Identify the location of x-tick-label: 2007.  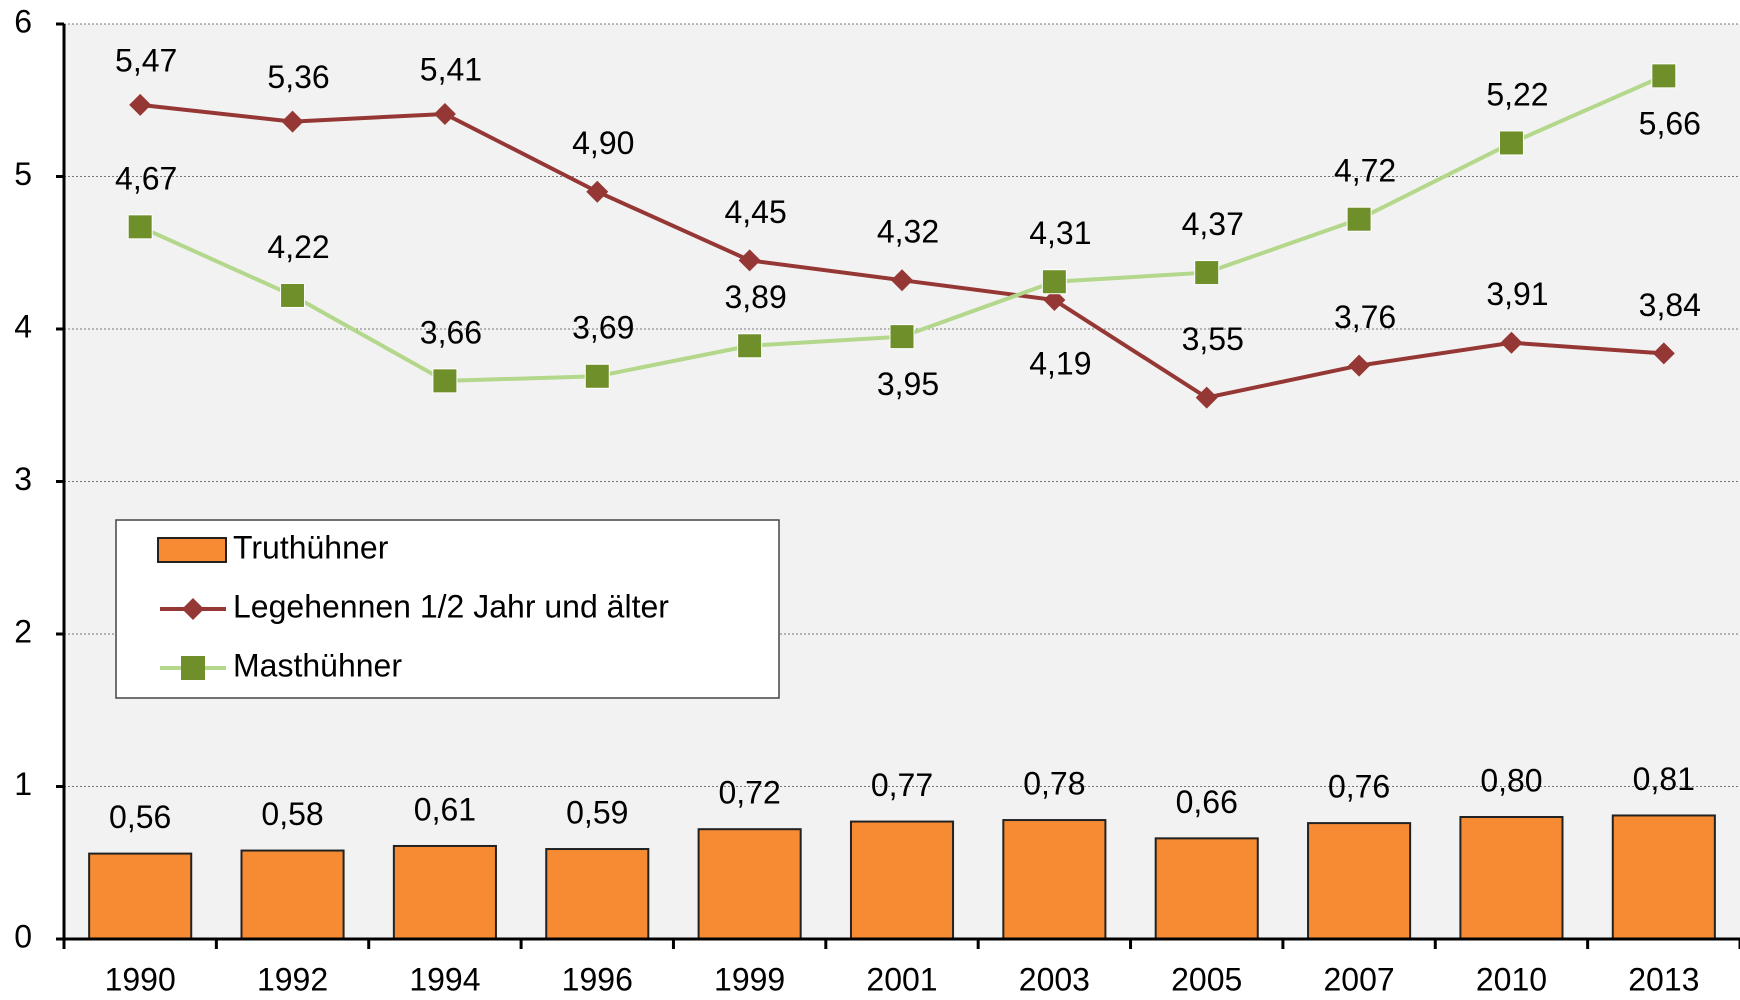
(1358, 979).